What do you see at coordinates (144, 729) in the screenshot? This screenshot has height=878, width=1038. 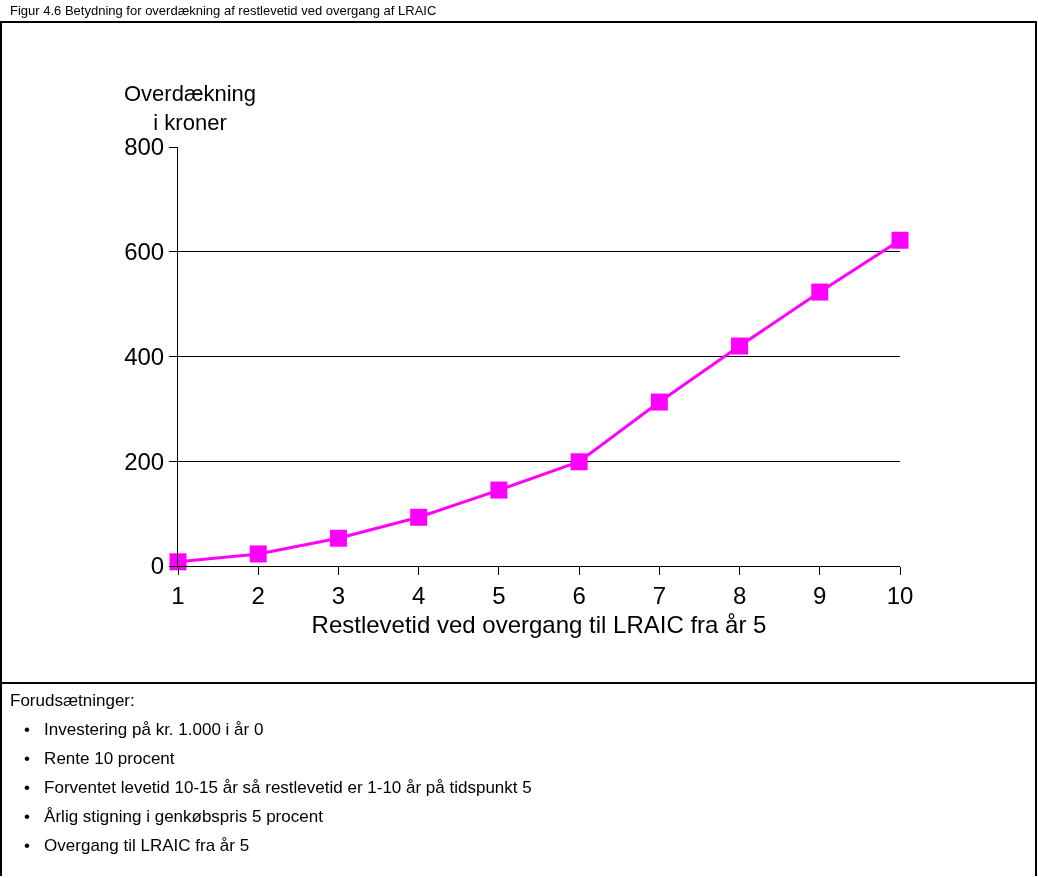 I see `text: • Investering på kr. 1.000 i år 0` at bounding box center [144, 729].